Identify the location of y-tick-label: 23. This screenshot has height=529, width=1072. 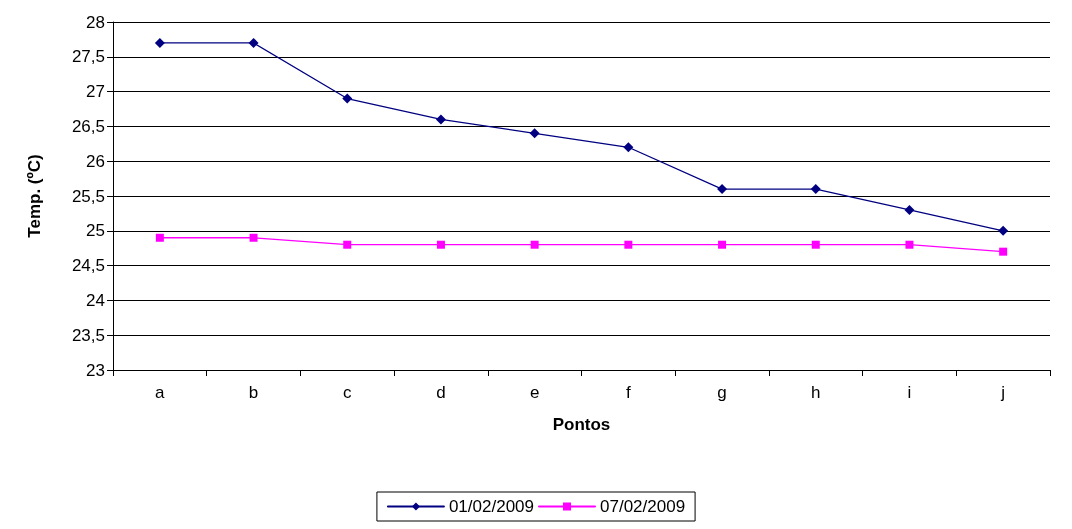
(95, 370).